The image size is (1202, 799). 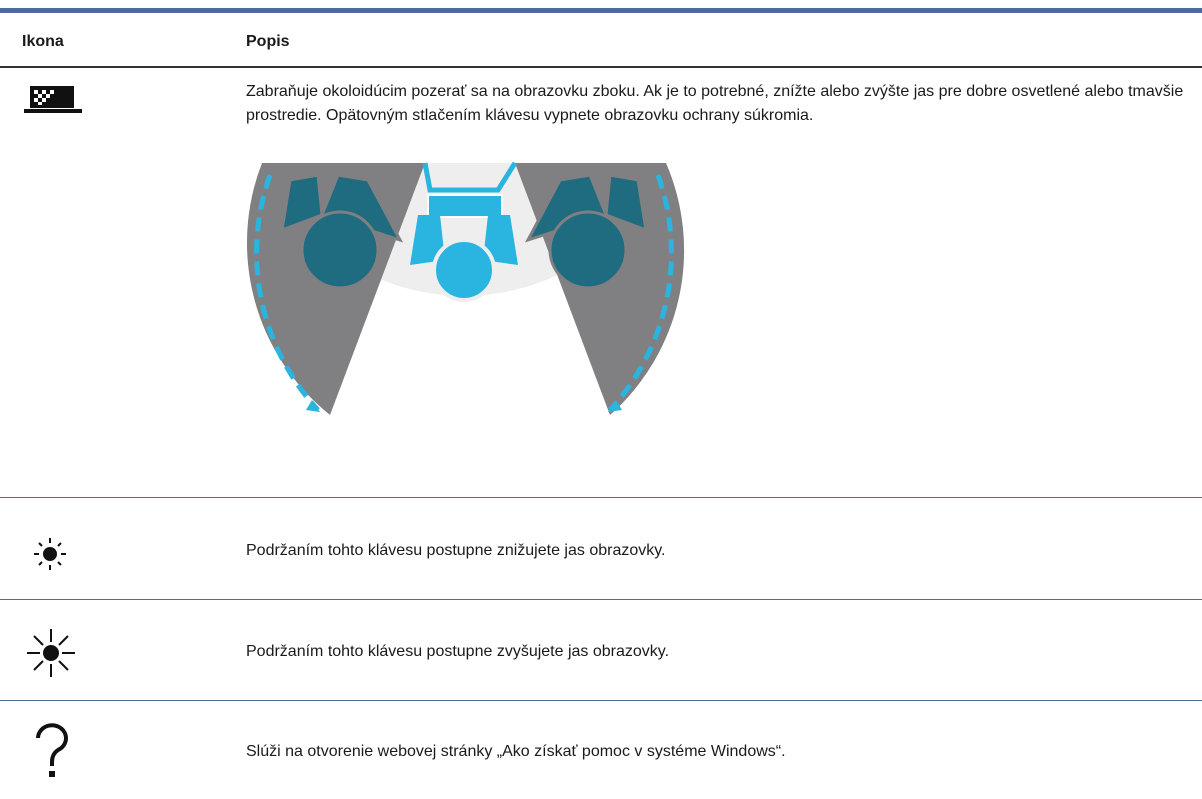 I want to click on header-rule, so click(x=601, y=67).